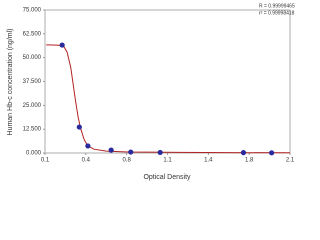 The height and width of the screenshot is (240, 320). What do you see at coordinates (32, 130) in the screenshot?
I see `y-tick-label: 12.500` at bounding box center [32, 130].